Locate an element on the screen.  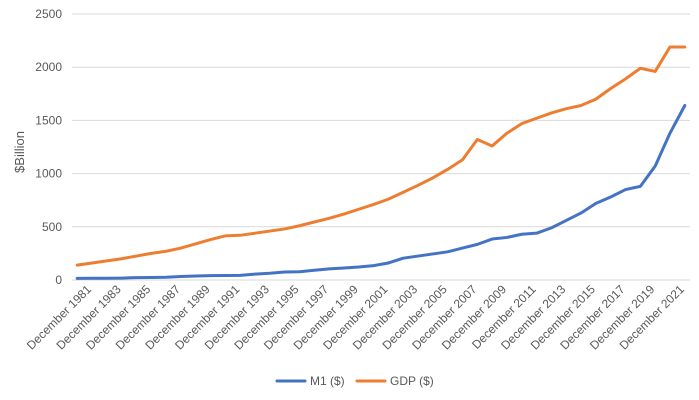
y-tick-label: 1000 is located at coordinates (48, 174).